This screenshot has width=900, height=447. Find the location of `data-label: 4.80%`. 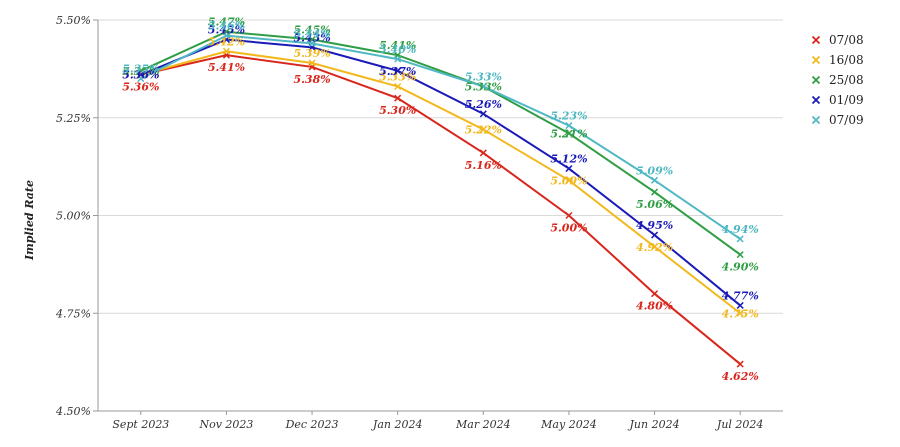

data-label: 4.80% is located at coordinates (654, 306).